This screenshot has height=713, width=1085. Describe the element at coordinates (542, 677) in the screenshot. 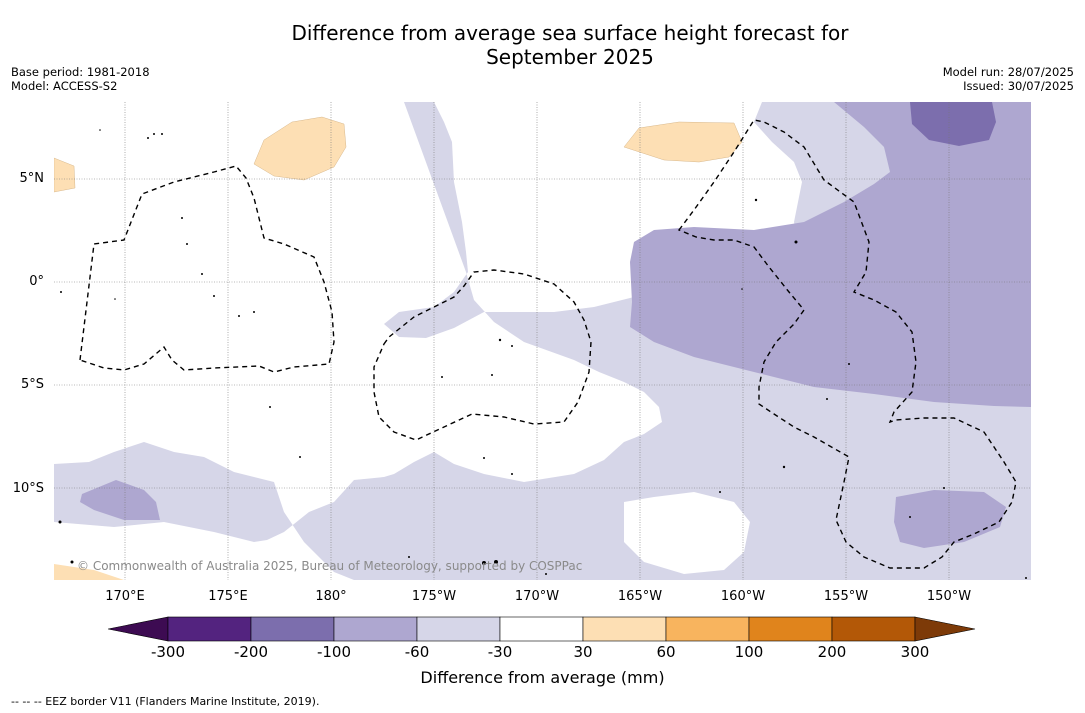

I see `colorbar-title: Difference from average (mm)` at that location.